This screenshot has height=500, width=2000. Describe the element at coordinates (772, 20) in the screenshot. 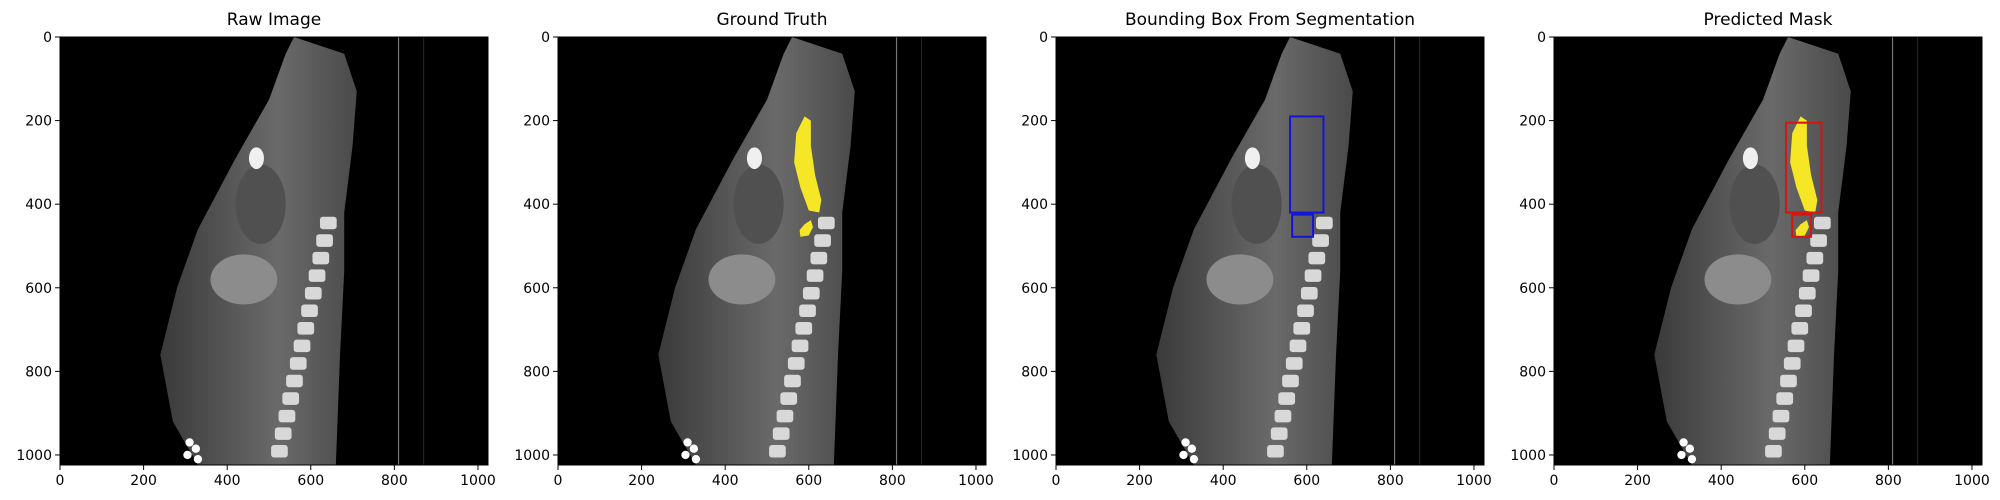

I see `panel-title: Ground Truth` at that location.